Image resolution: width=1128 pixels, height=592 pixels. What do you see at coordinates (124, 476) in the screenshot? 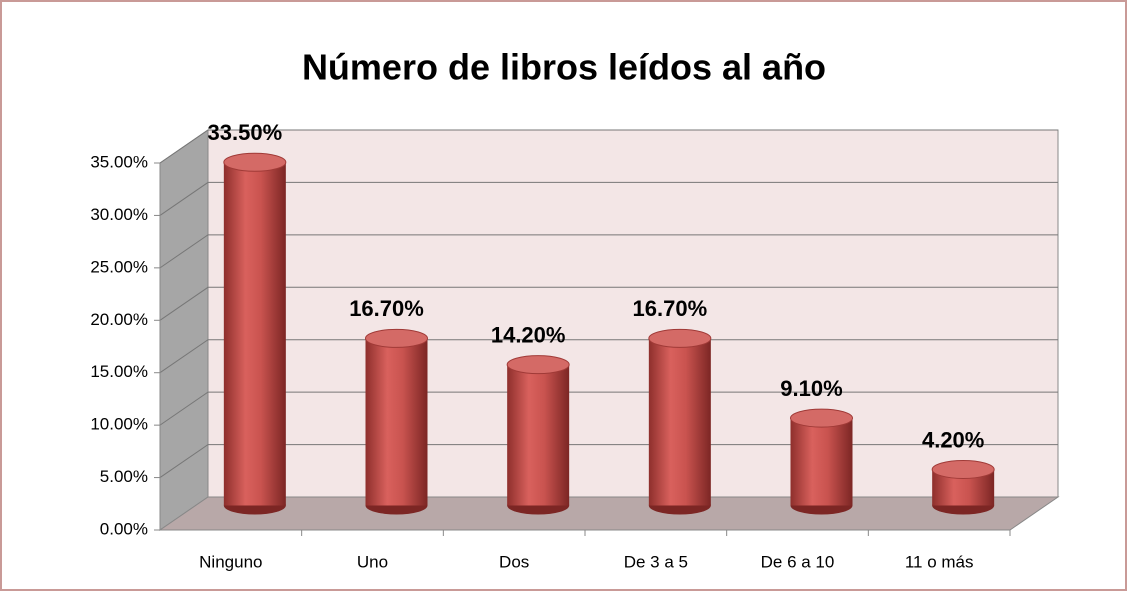
I see `y-tick-label: 5.00%` at bounding box center [124, 476].